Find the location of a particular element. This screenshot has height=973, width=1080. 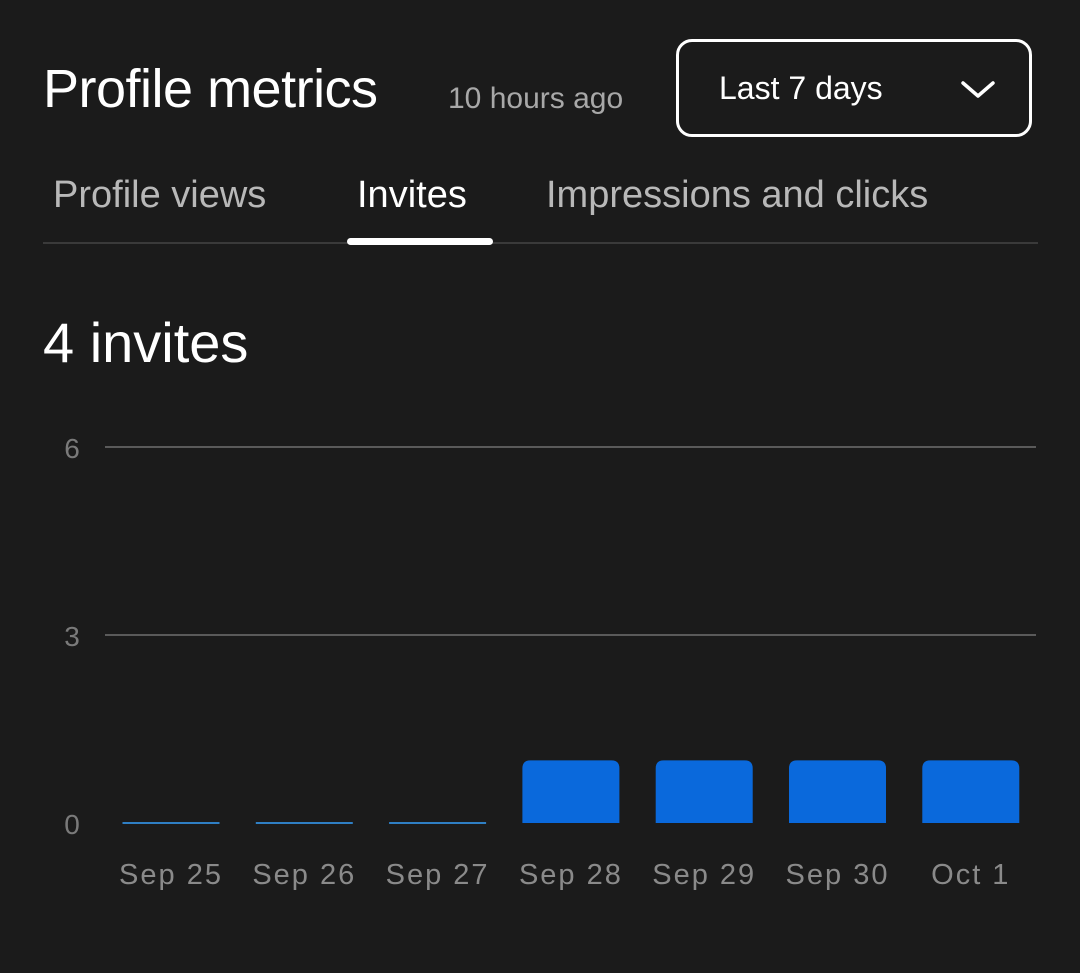

x-tick-label: Sep 30 is located at coordinates (838, 875).